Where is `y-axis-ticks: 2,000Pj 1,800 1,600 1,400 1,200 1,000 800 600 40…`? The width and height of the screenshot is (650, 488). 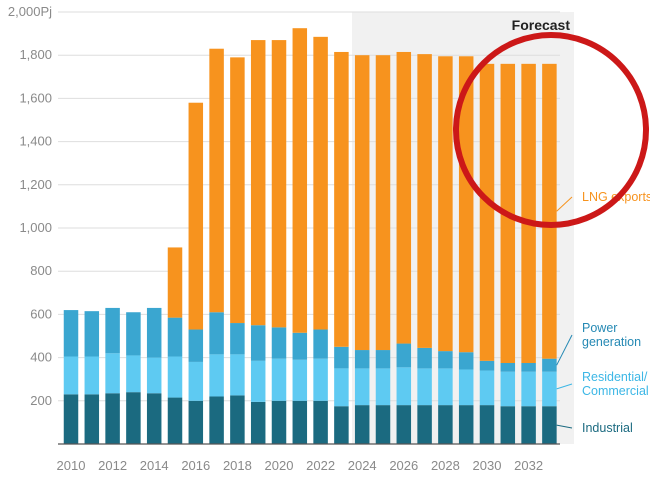 y-axis-ticks: 2,000Pj 1,800 1,600 1,400 1,200 1,000 800 600 40… is located at coordinates (30, 206).